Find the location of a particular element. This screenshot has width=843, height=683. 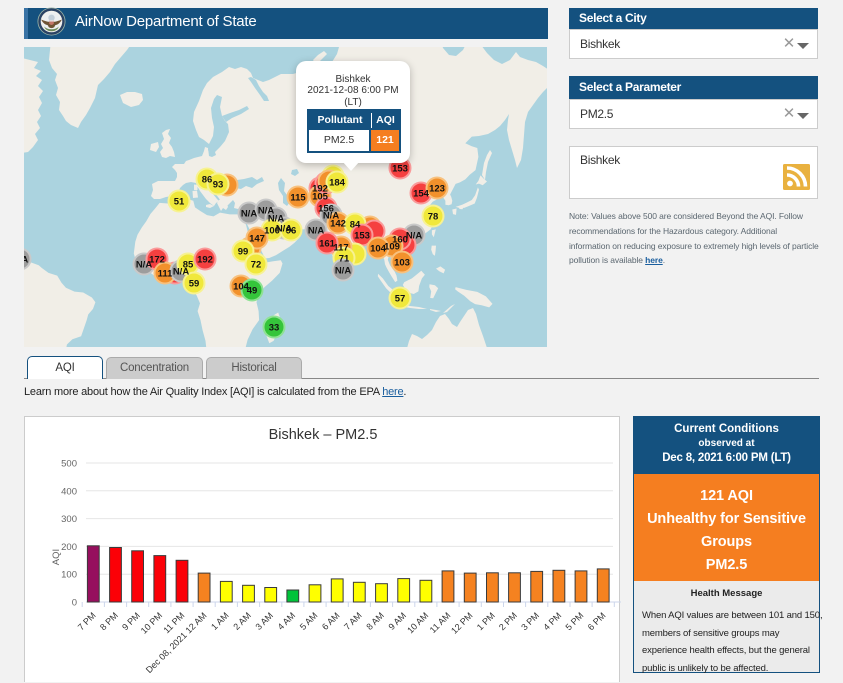

svg-text: 111 is located at coordinates (166, 274).